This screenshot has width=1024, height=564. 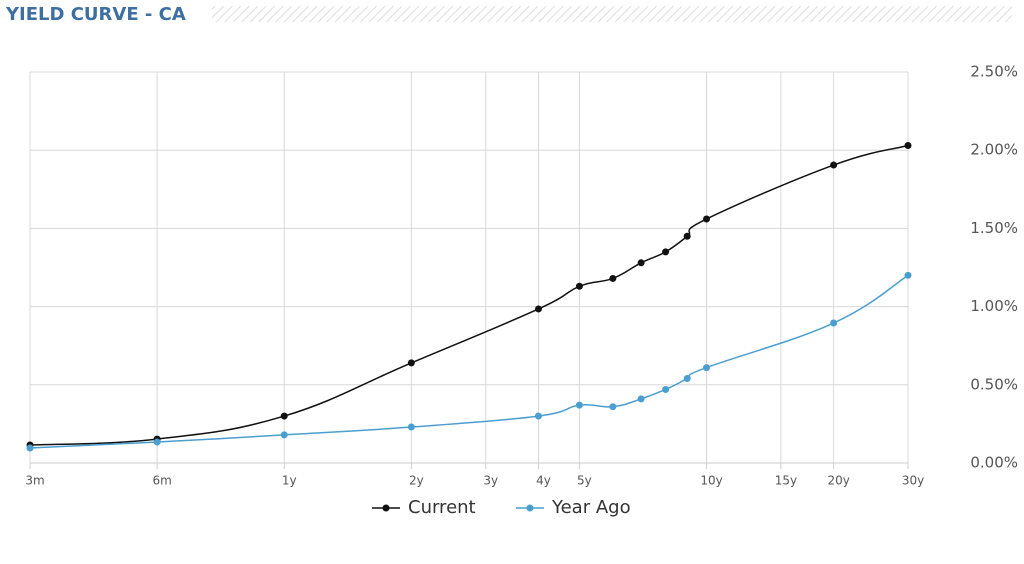 I want to click on title-band, so click(x=612, y=14).